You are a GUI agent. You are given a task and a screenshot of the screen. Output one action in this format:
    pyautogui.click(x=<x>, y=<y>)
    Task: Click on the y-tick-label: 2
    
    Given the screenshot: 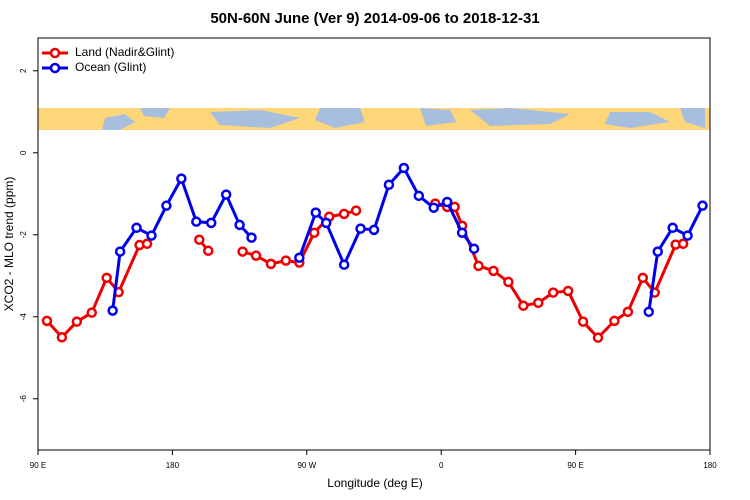 What is the action you would take?
    pyautogui.click(x=23, y=70)
    